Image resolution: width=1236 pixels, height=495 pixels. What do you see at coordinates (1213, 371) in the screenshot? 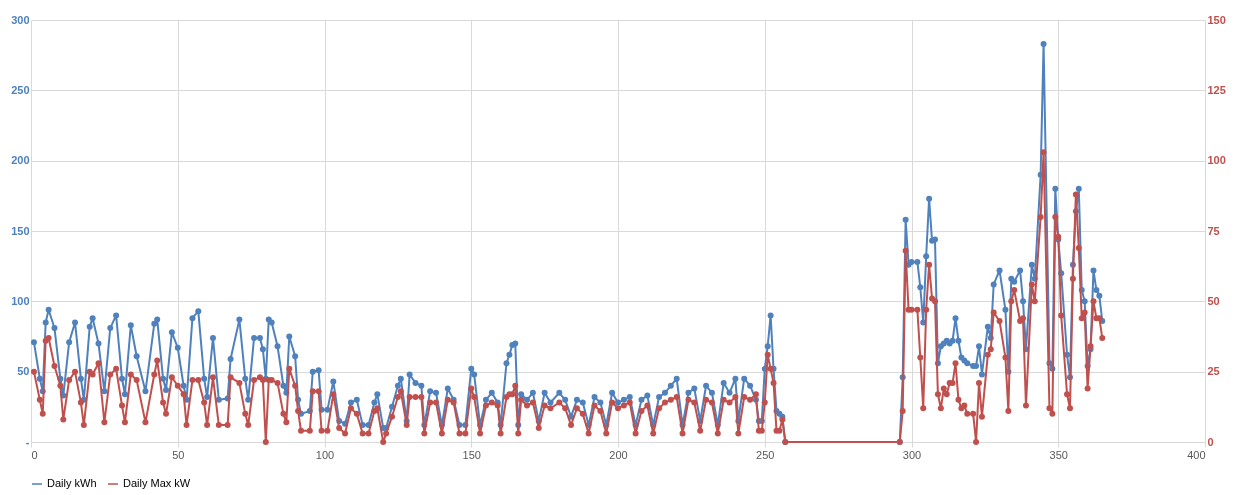
I see `y2-tick-label: 25` at bounding box center [1213, 371].